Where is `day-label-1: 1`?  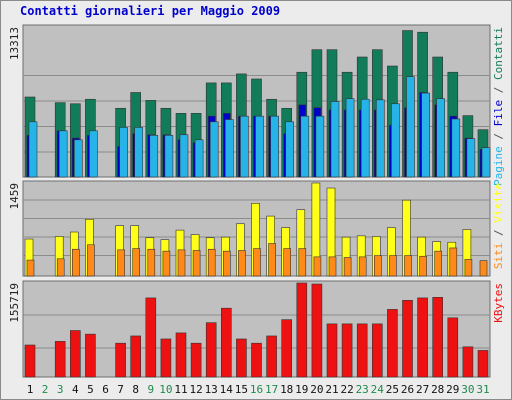
day-label-1: 1 is located at coordinates (30, 389).